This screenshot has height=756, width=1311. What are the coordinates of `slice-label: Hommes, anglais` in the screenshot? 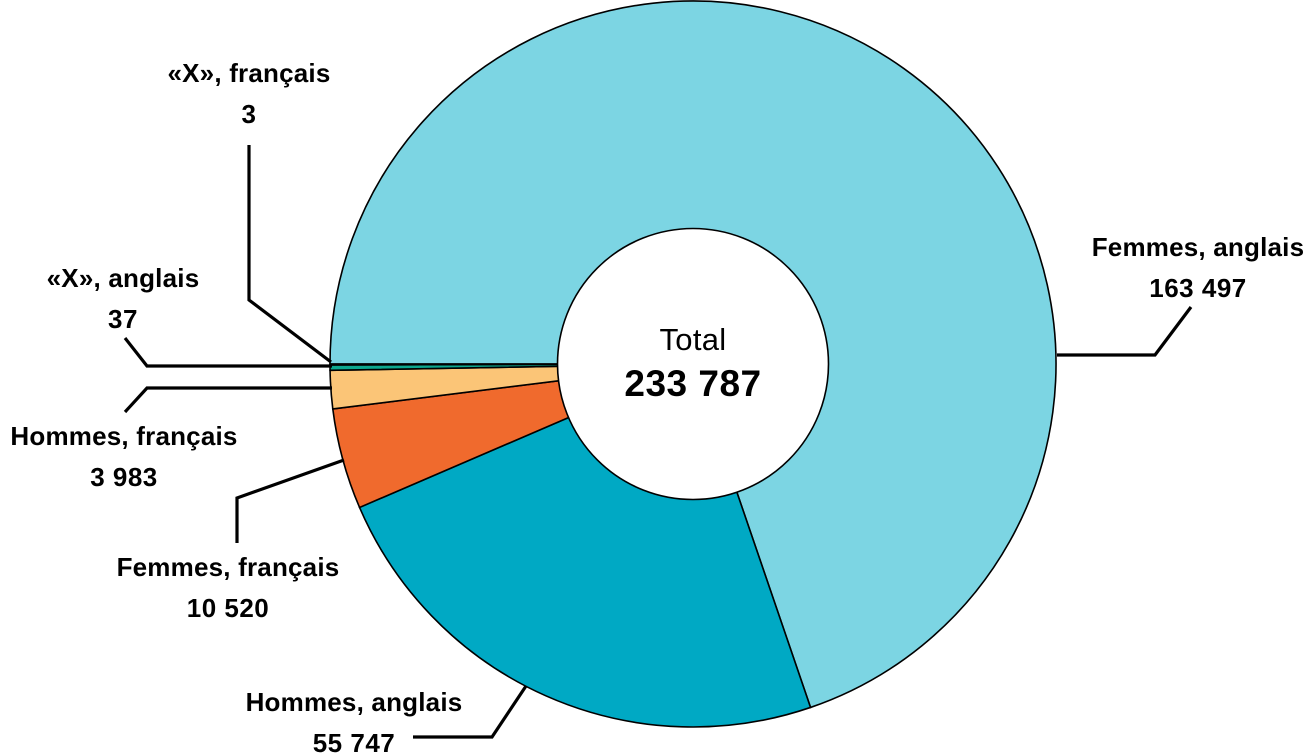 It's located at (354, 702).